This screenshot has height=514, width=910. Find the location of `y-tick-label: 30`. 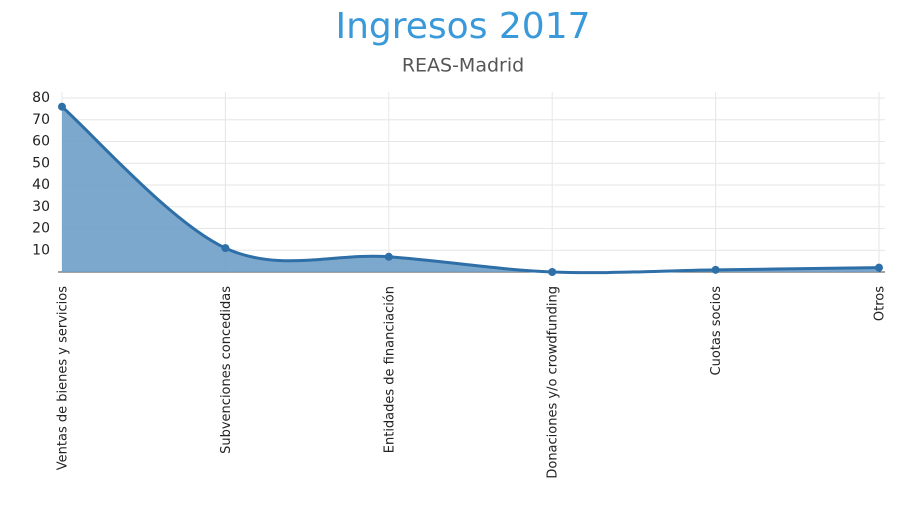

y-tick-label: 30 is located at coordinates (41, 207).